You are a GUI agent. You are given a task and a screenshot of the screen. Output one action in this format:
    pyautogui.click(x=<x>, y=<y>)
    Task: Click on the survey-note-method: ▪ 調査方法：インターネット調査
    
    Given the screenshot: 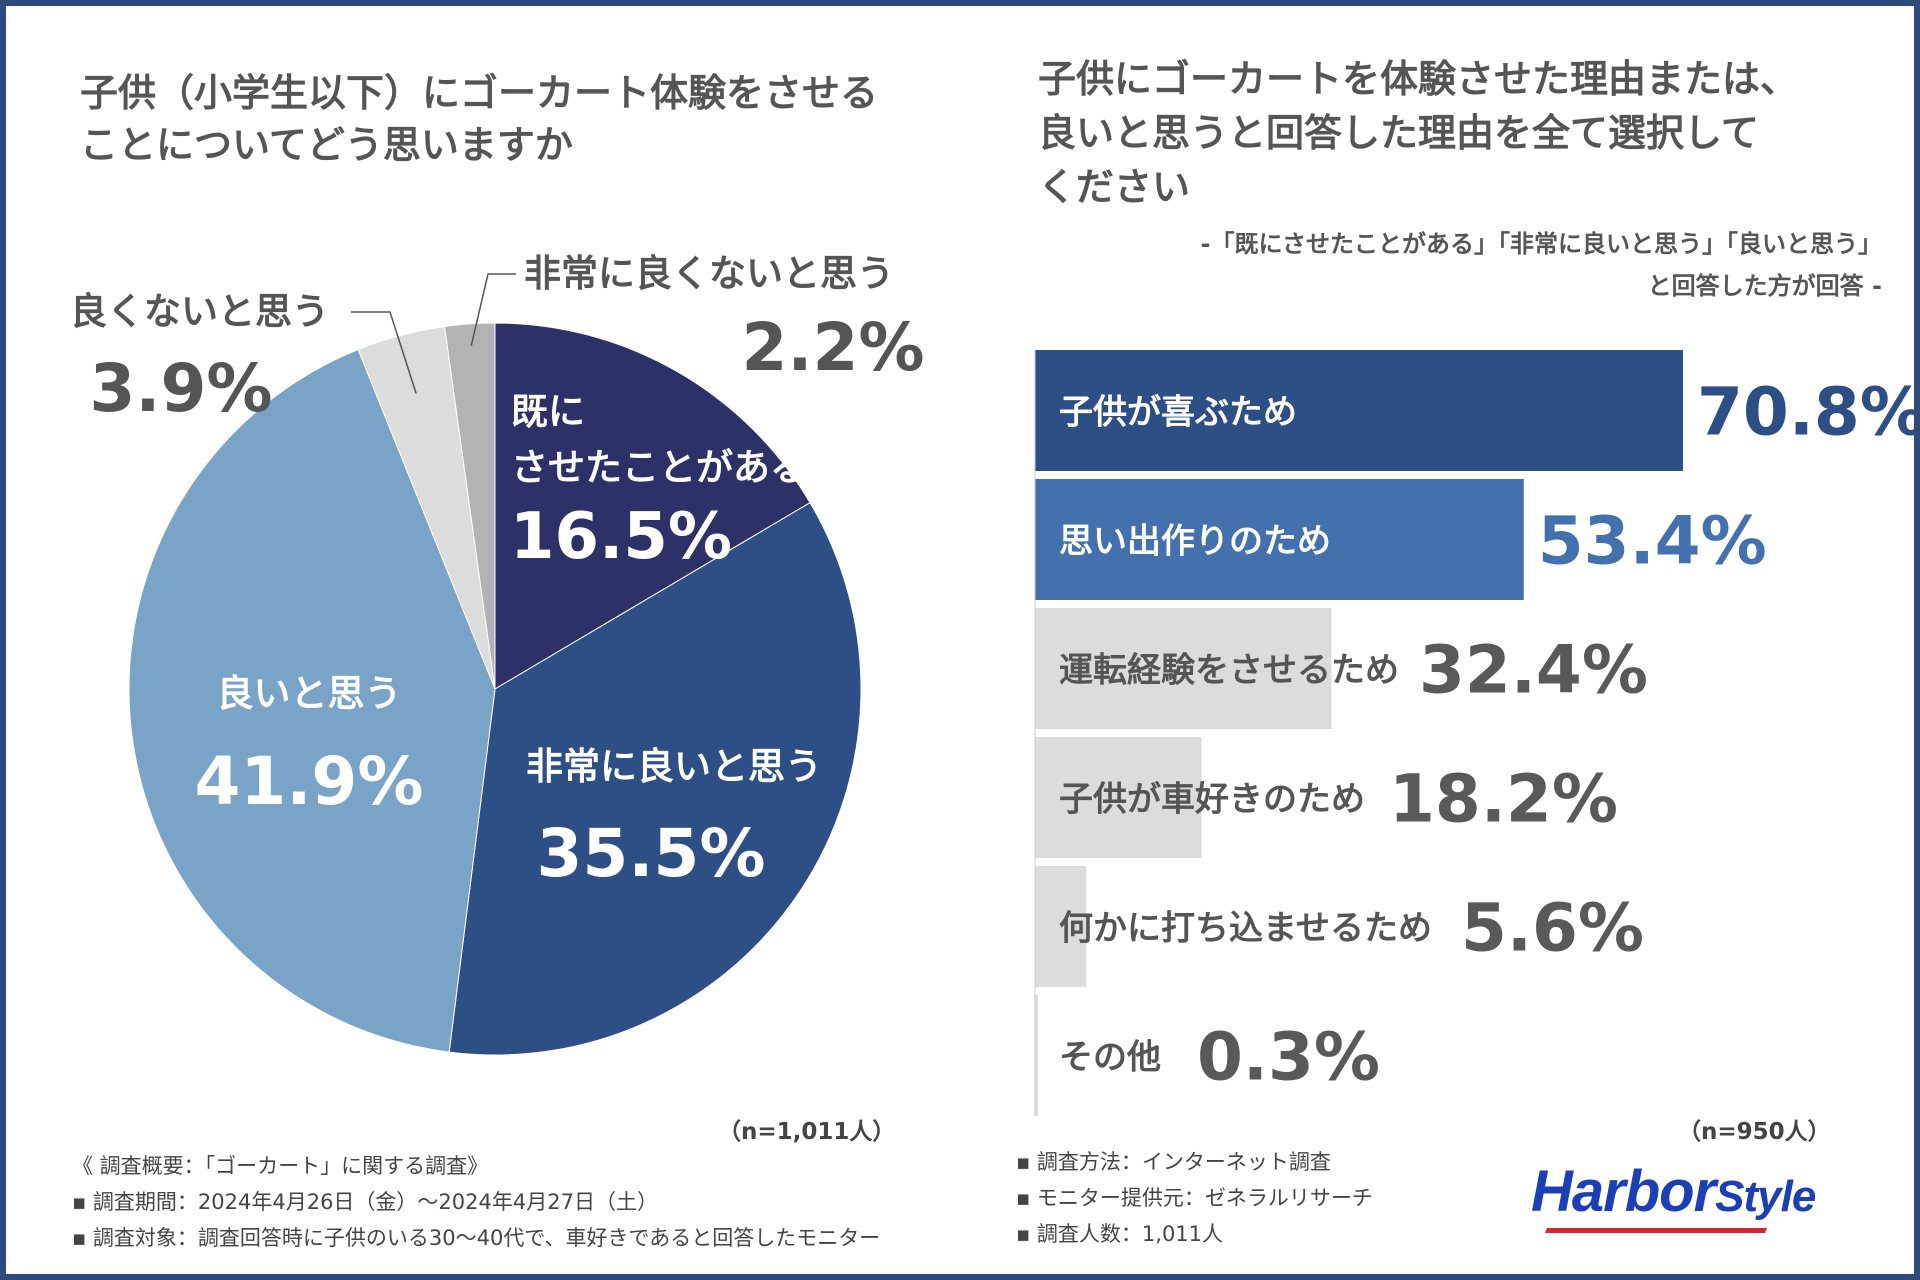 What is the action you would take?
    pyautogui.click(x=1173, y=1162)
    